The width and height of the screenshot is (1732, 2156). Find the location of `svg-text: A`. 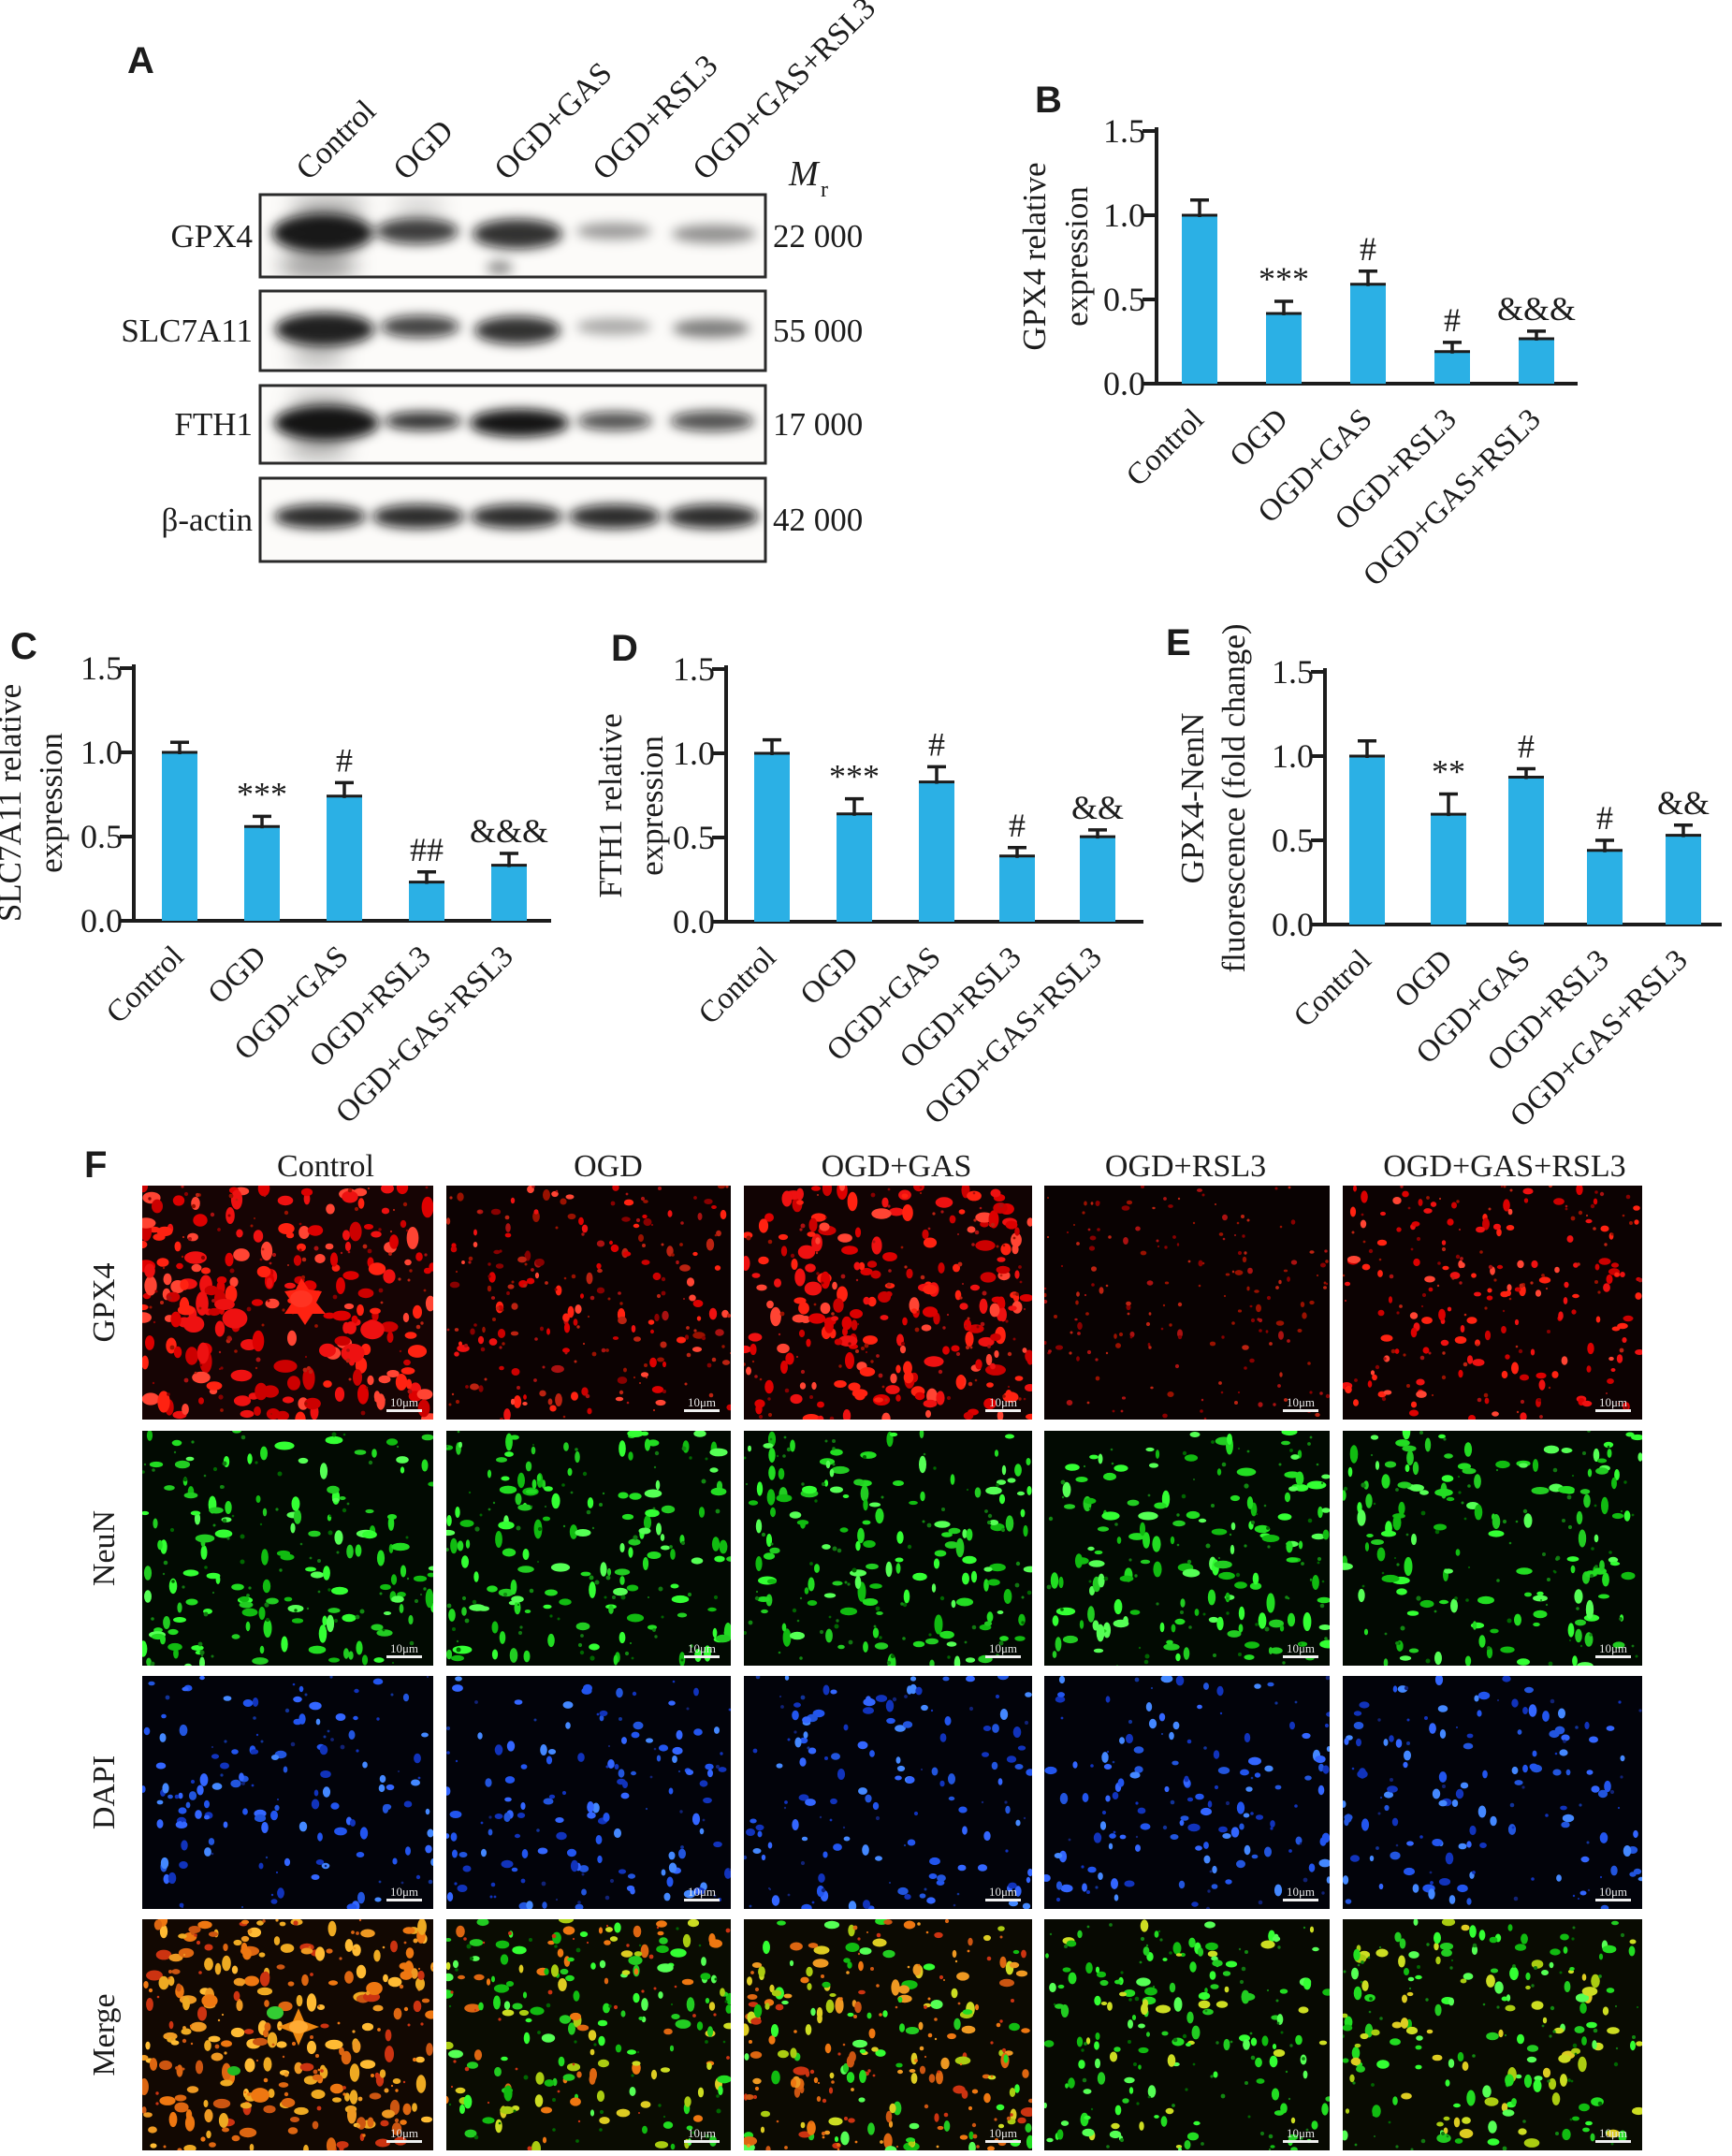

svg-text: A is located at coordinates (140, 60).